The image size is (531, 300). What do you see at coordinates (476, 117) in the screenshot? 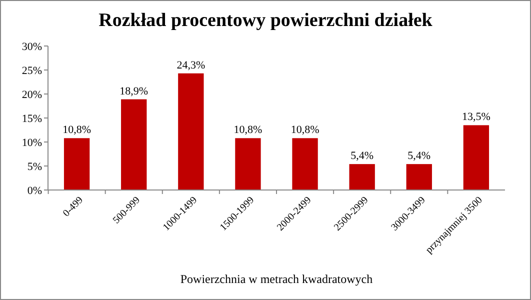
I see `data-label: 13,5%` at bounding box center [476, 117].